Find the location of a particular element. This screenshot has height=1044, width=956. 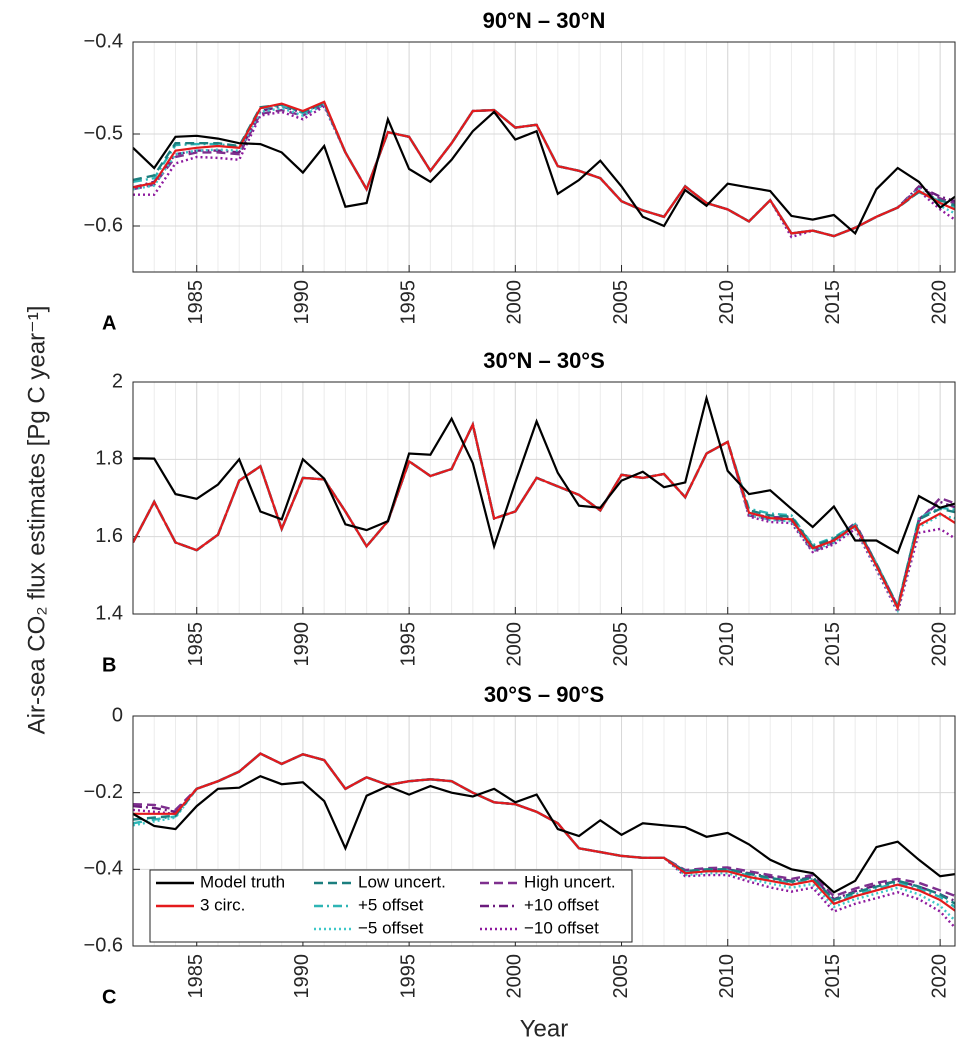

legend-label: +5 offset is located at coordinates (391, 904).